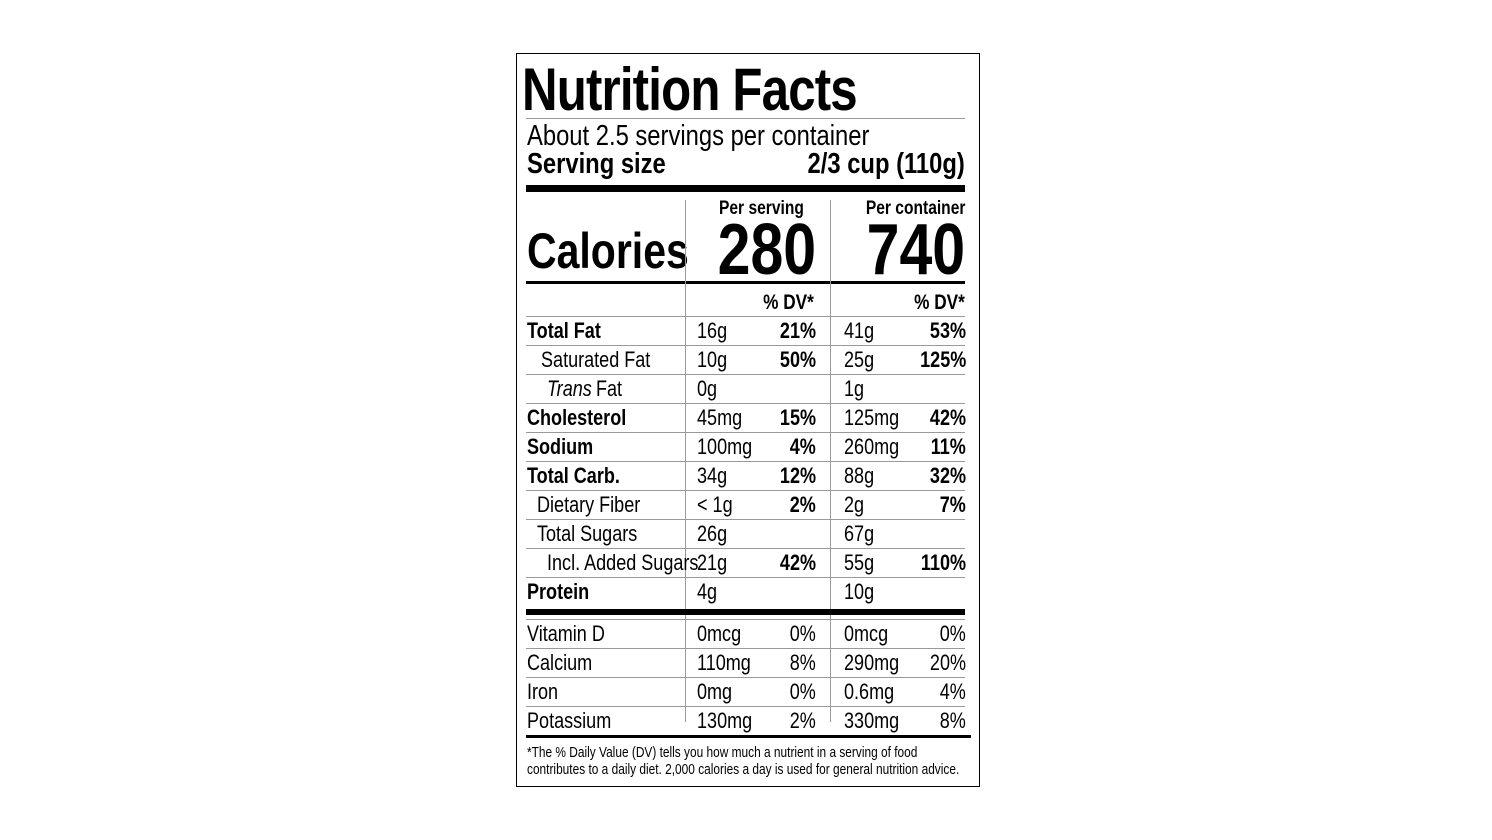 The width and height of the screenshot is (1492, 840). I want to click on container-amount: 55g, so click(859, 562).